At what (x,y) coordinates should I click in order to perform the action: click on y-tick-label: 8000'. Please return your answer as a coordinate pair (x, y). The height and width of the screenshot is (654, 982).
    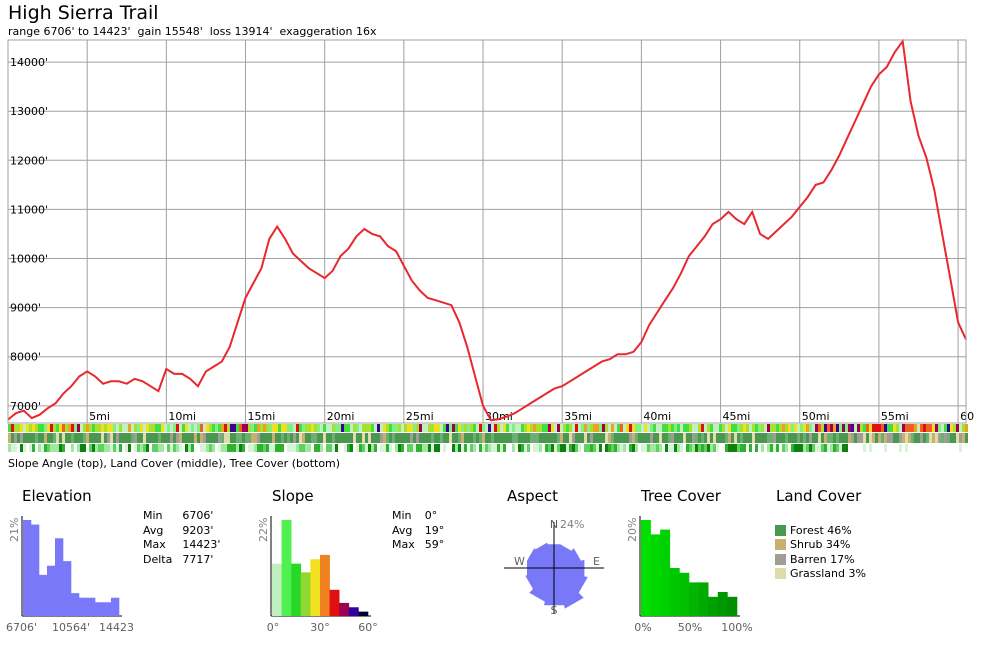
    Looking at the image, I should click on (25, 357).